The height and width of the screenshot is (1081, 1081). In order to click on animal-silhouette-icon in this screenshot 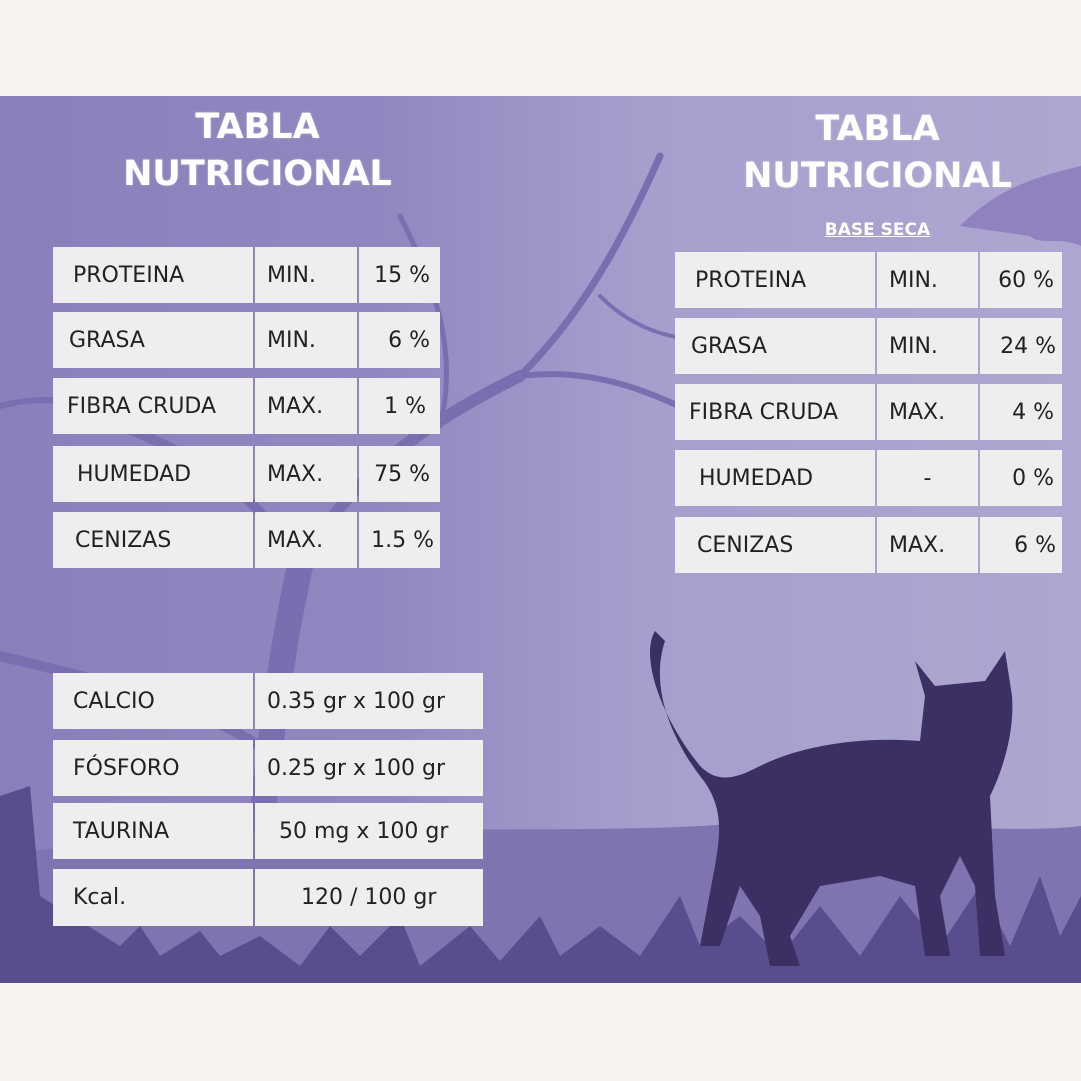, I will do `click(1020, 206)`.